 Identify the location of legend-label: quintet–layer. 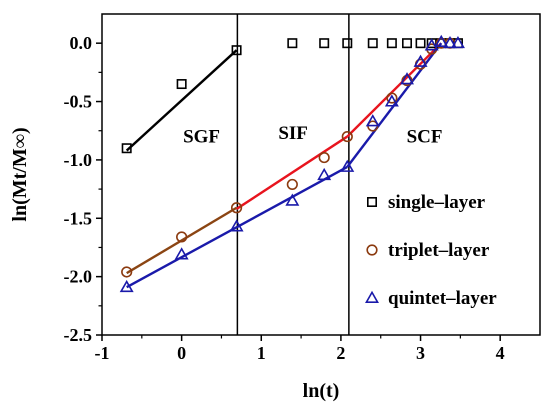
(442, 298).